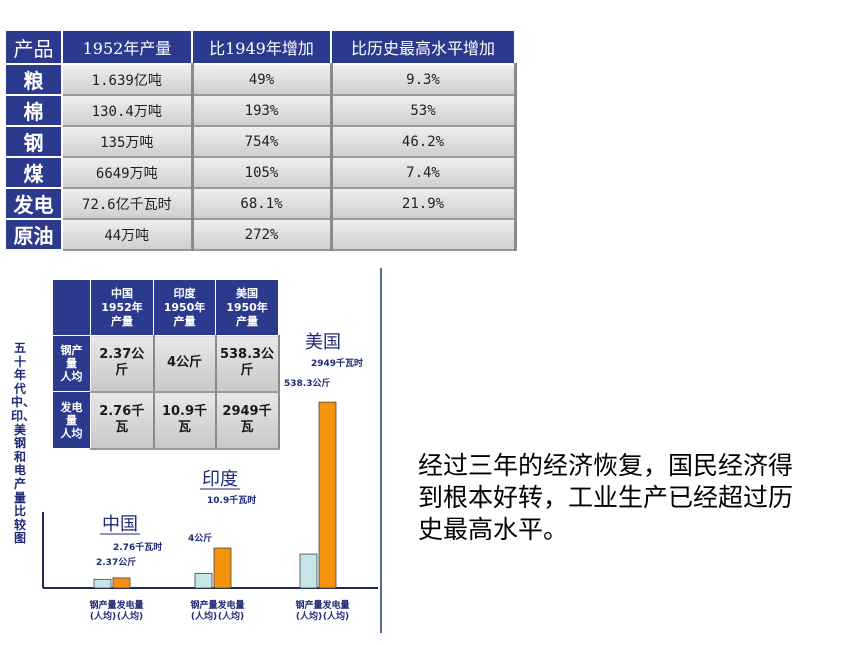 The image size is (860, 645). I want to click on cell-vs-1949: 754%, so click(262, 141).